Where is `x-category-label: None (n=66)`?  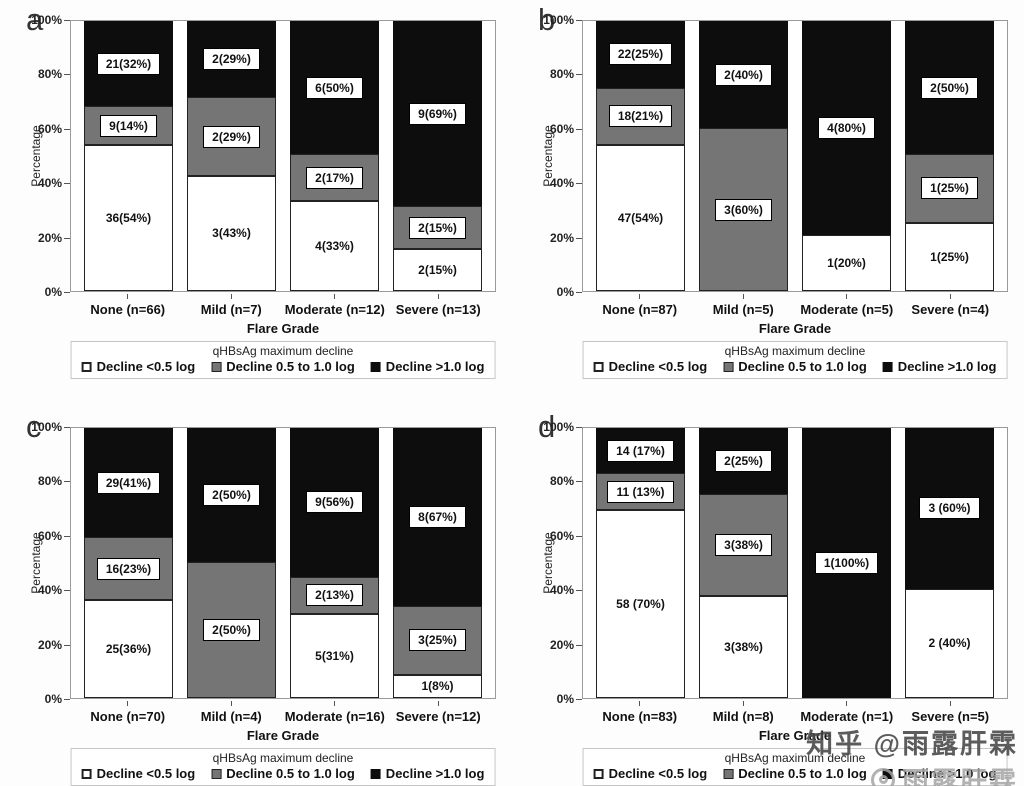
x-category-label: None (n=66) is located at coordinates (128, 309).